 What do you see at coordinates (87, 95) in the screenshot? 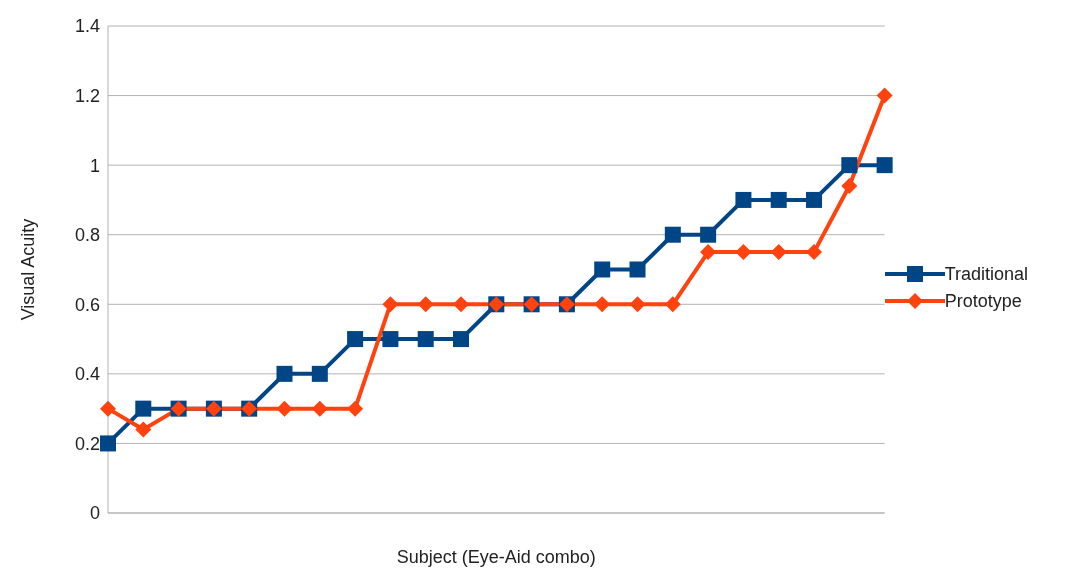
I see `y-tick-label: 1.2` at bounding box center [87, 95].